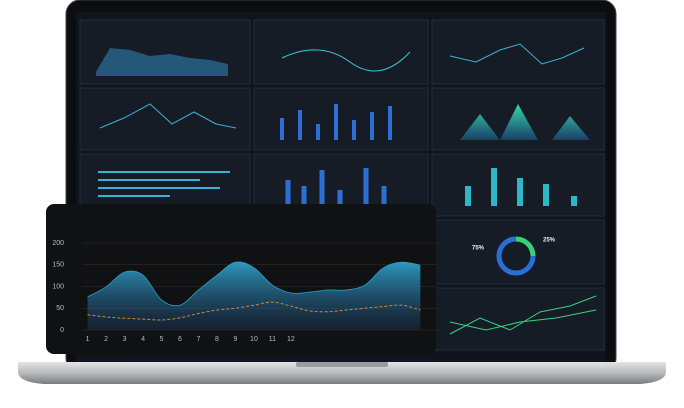 The image size is (684, 408). I want to click on x-tick-label: 8, so click(217, 339).